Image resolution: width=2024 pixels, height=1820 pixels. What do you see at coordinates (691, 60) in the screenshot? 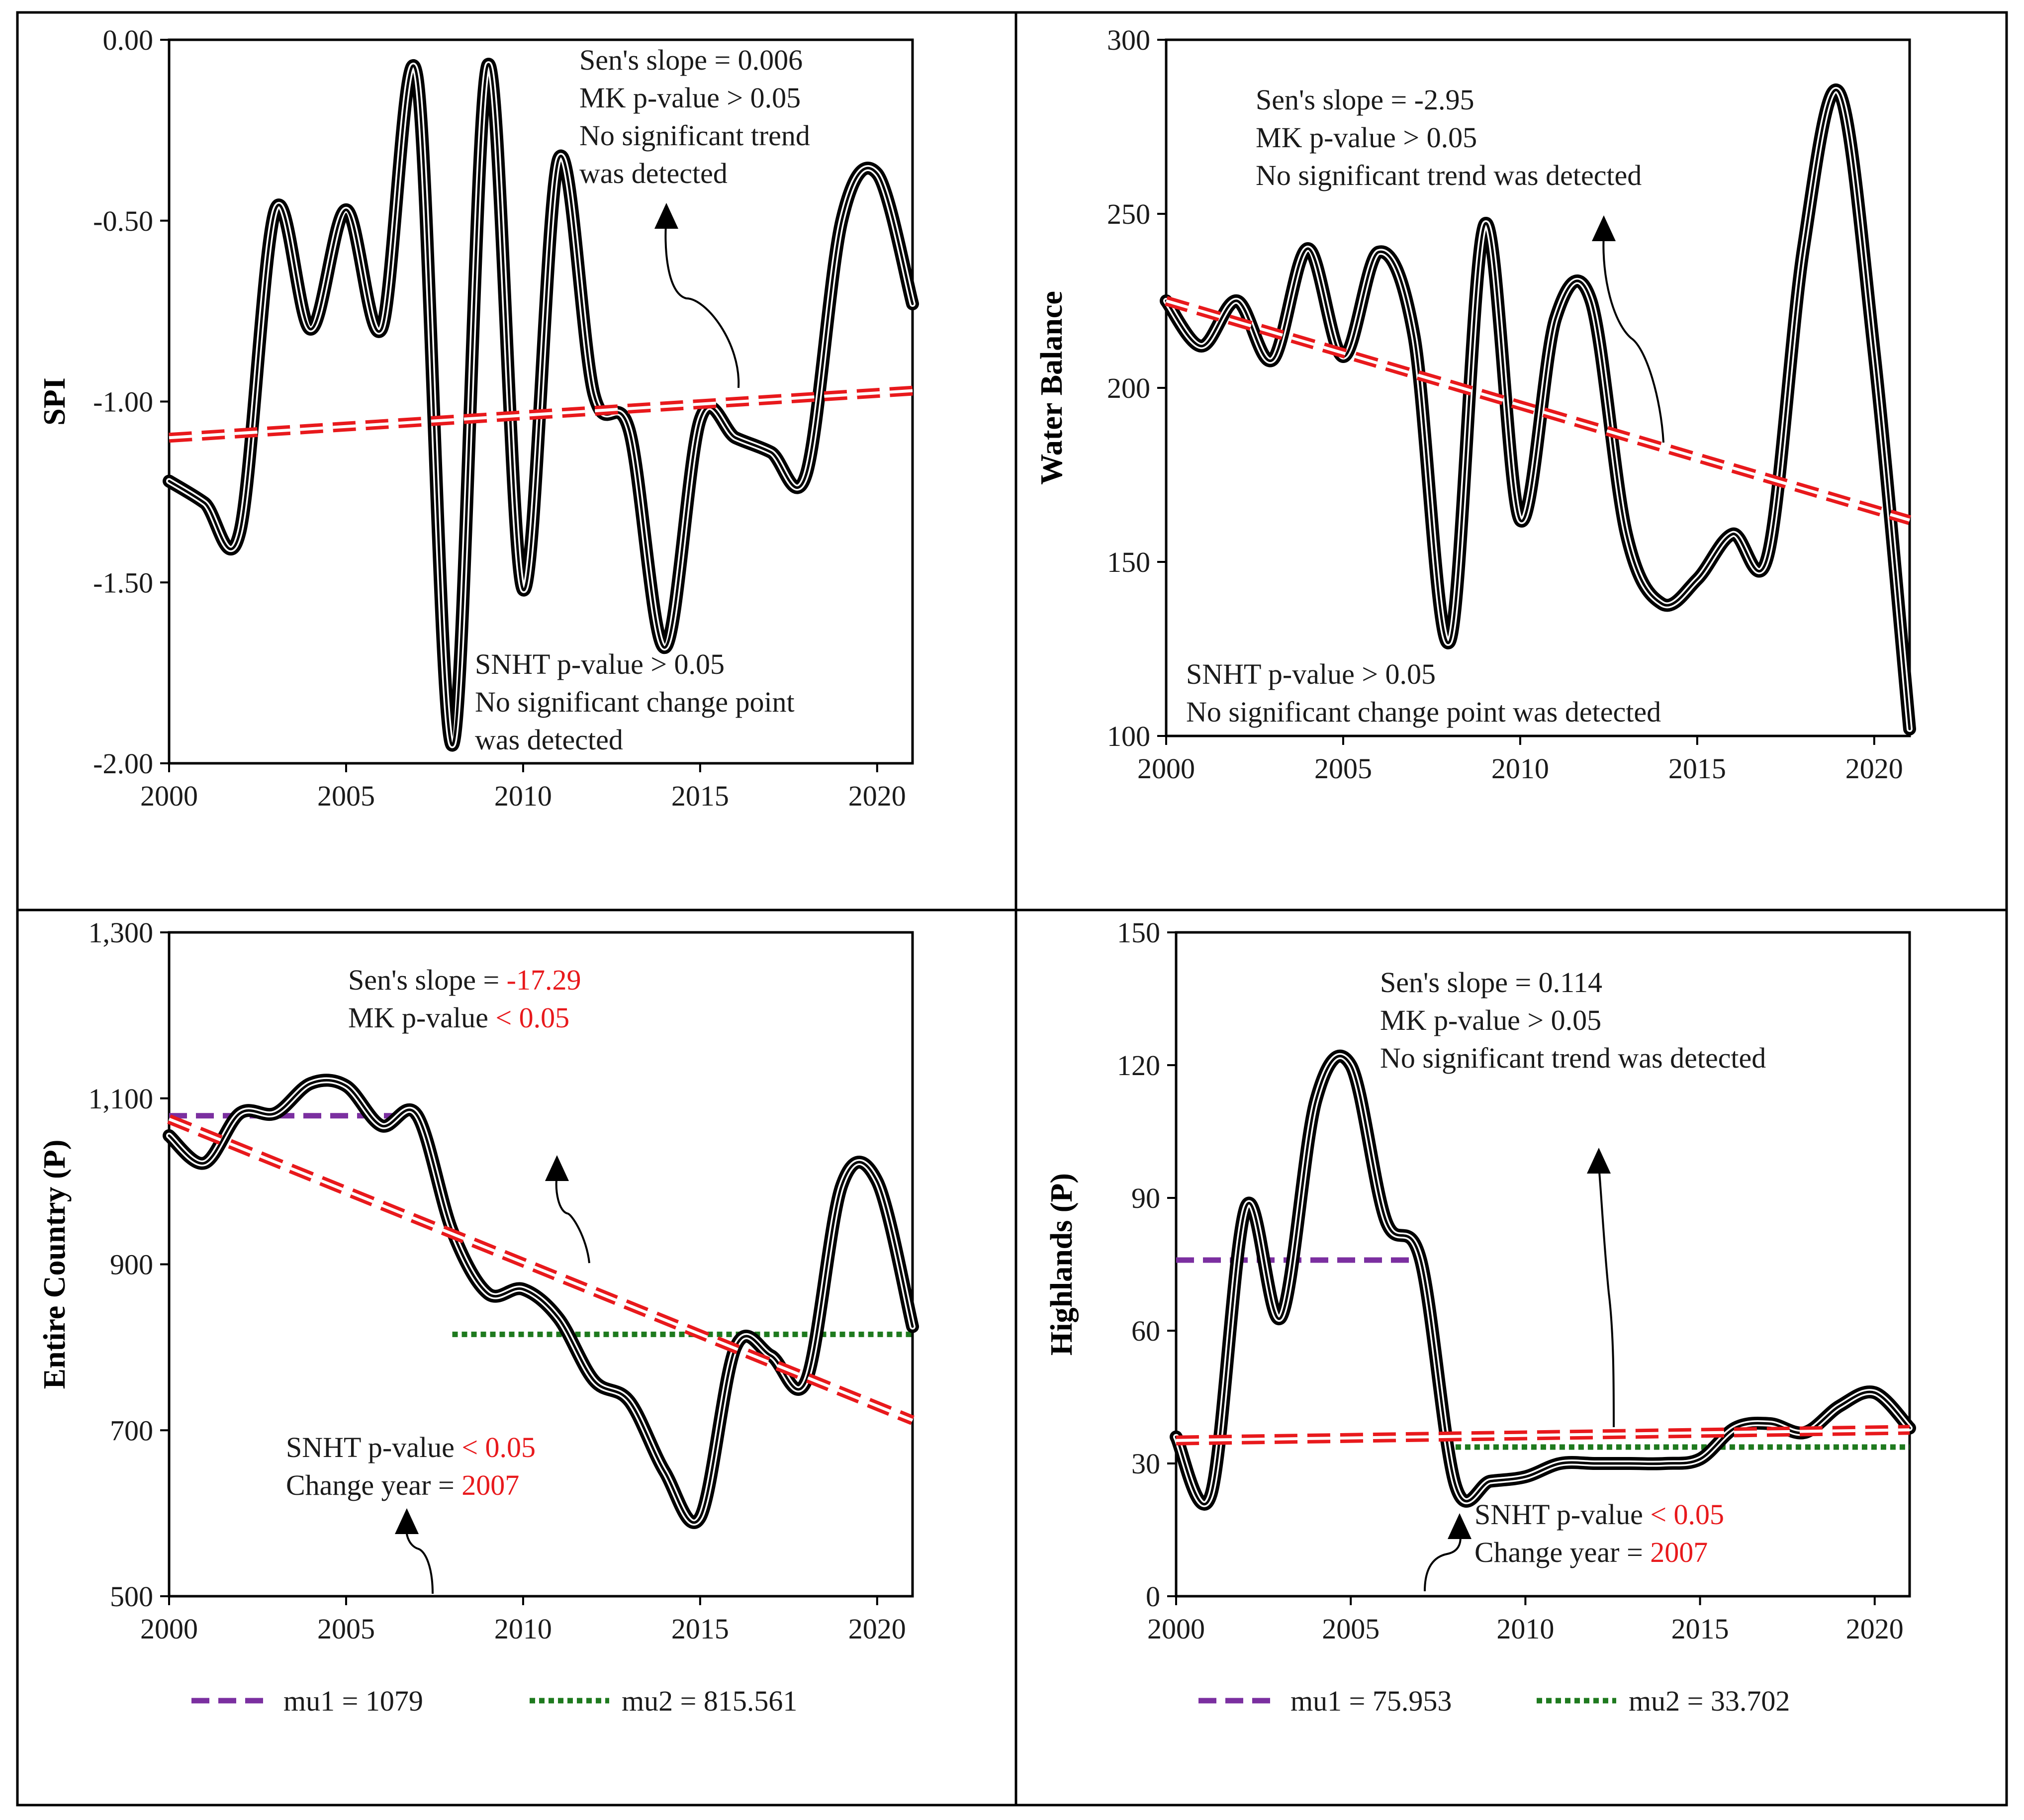
I see `annotation-line: Sen's slope = 0.006` at bounding box center [691, 60].